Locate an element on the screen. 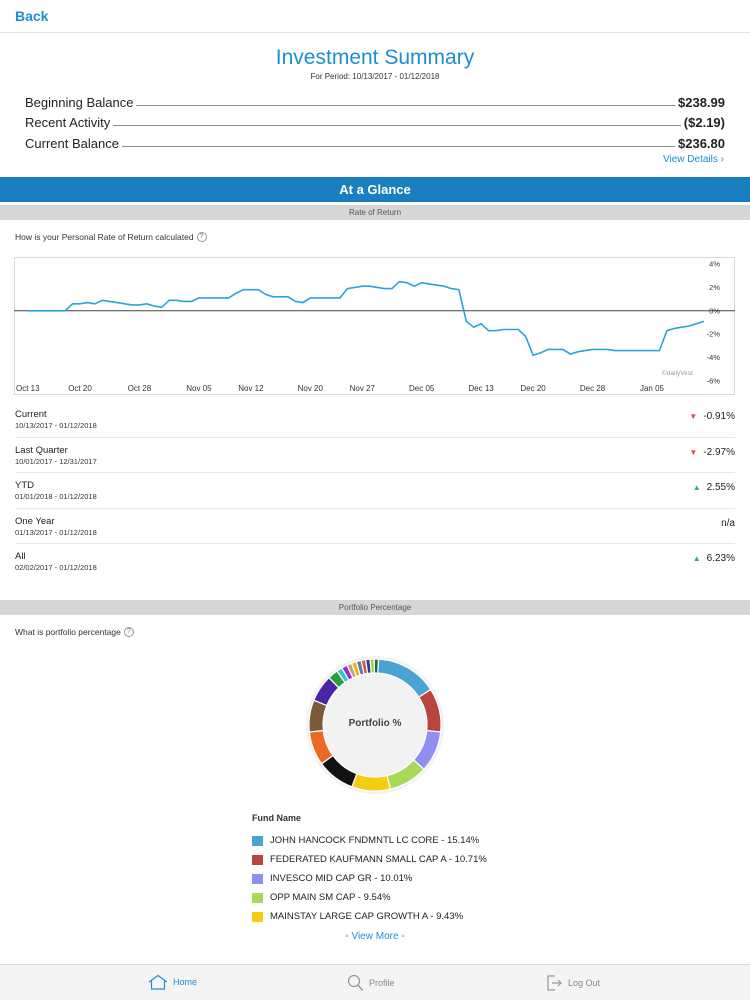 The width and height of the screenshot is (750, 1000). ror-row: All 02/02/2017 - 01/12/2018 ▲ 6.23% is located at coordinates (375, 562).